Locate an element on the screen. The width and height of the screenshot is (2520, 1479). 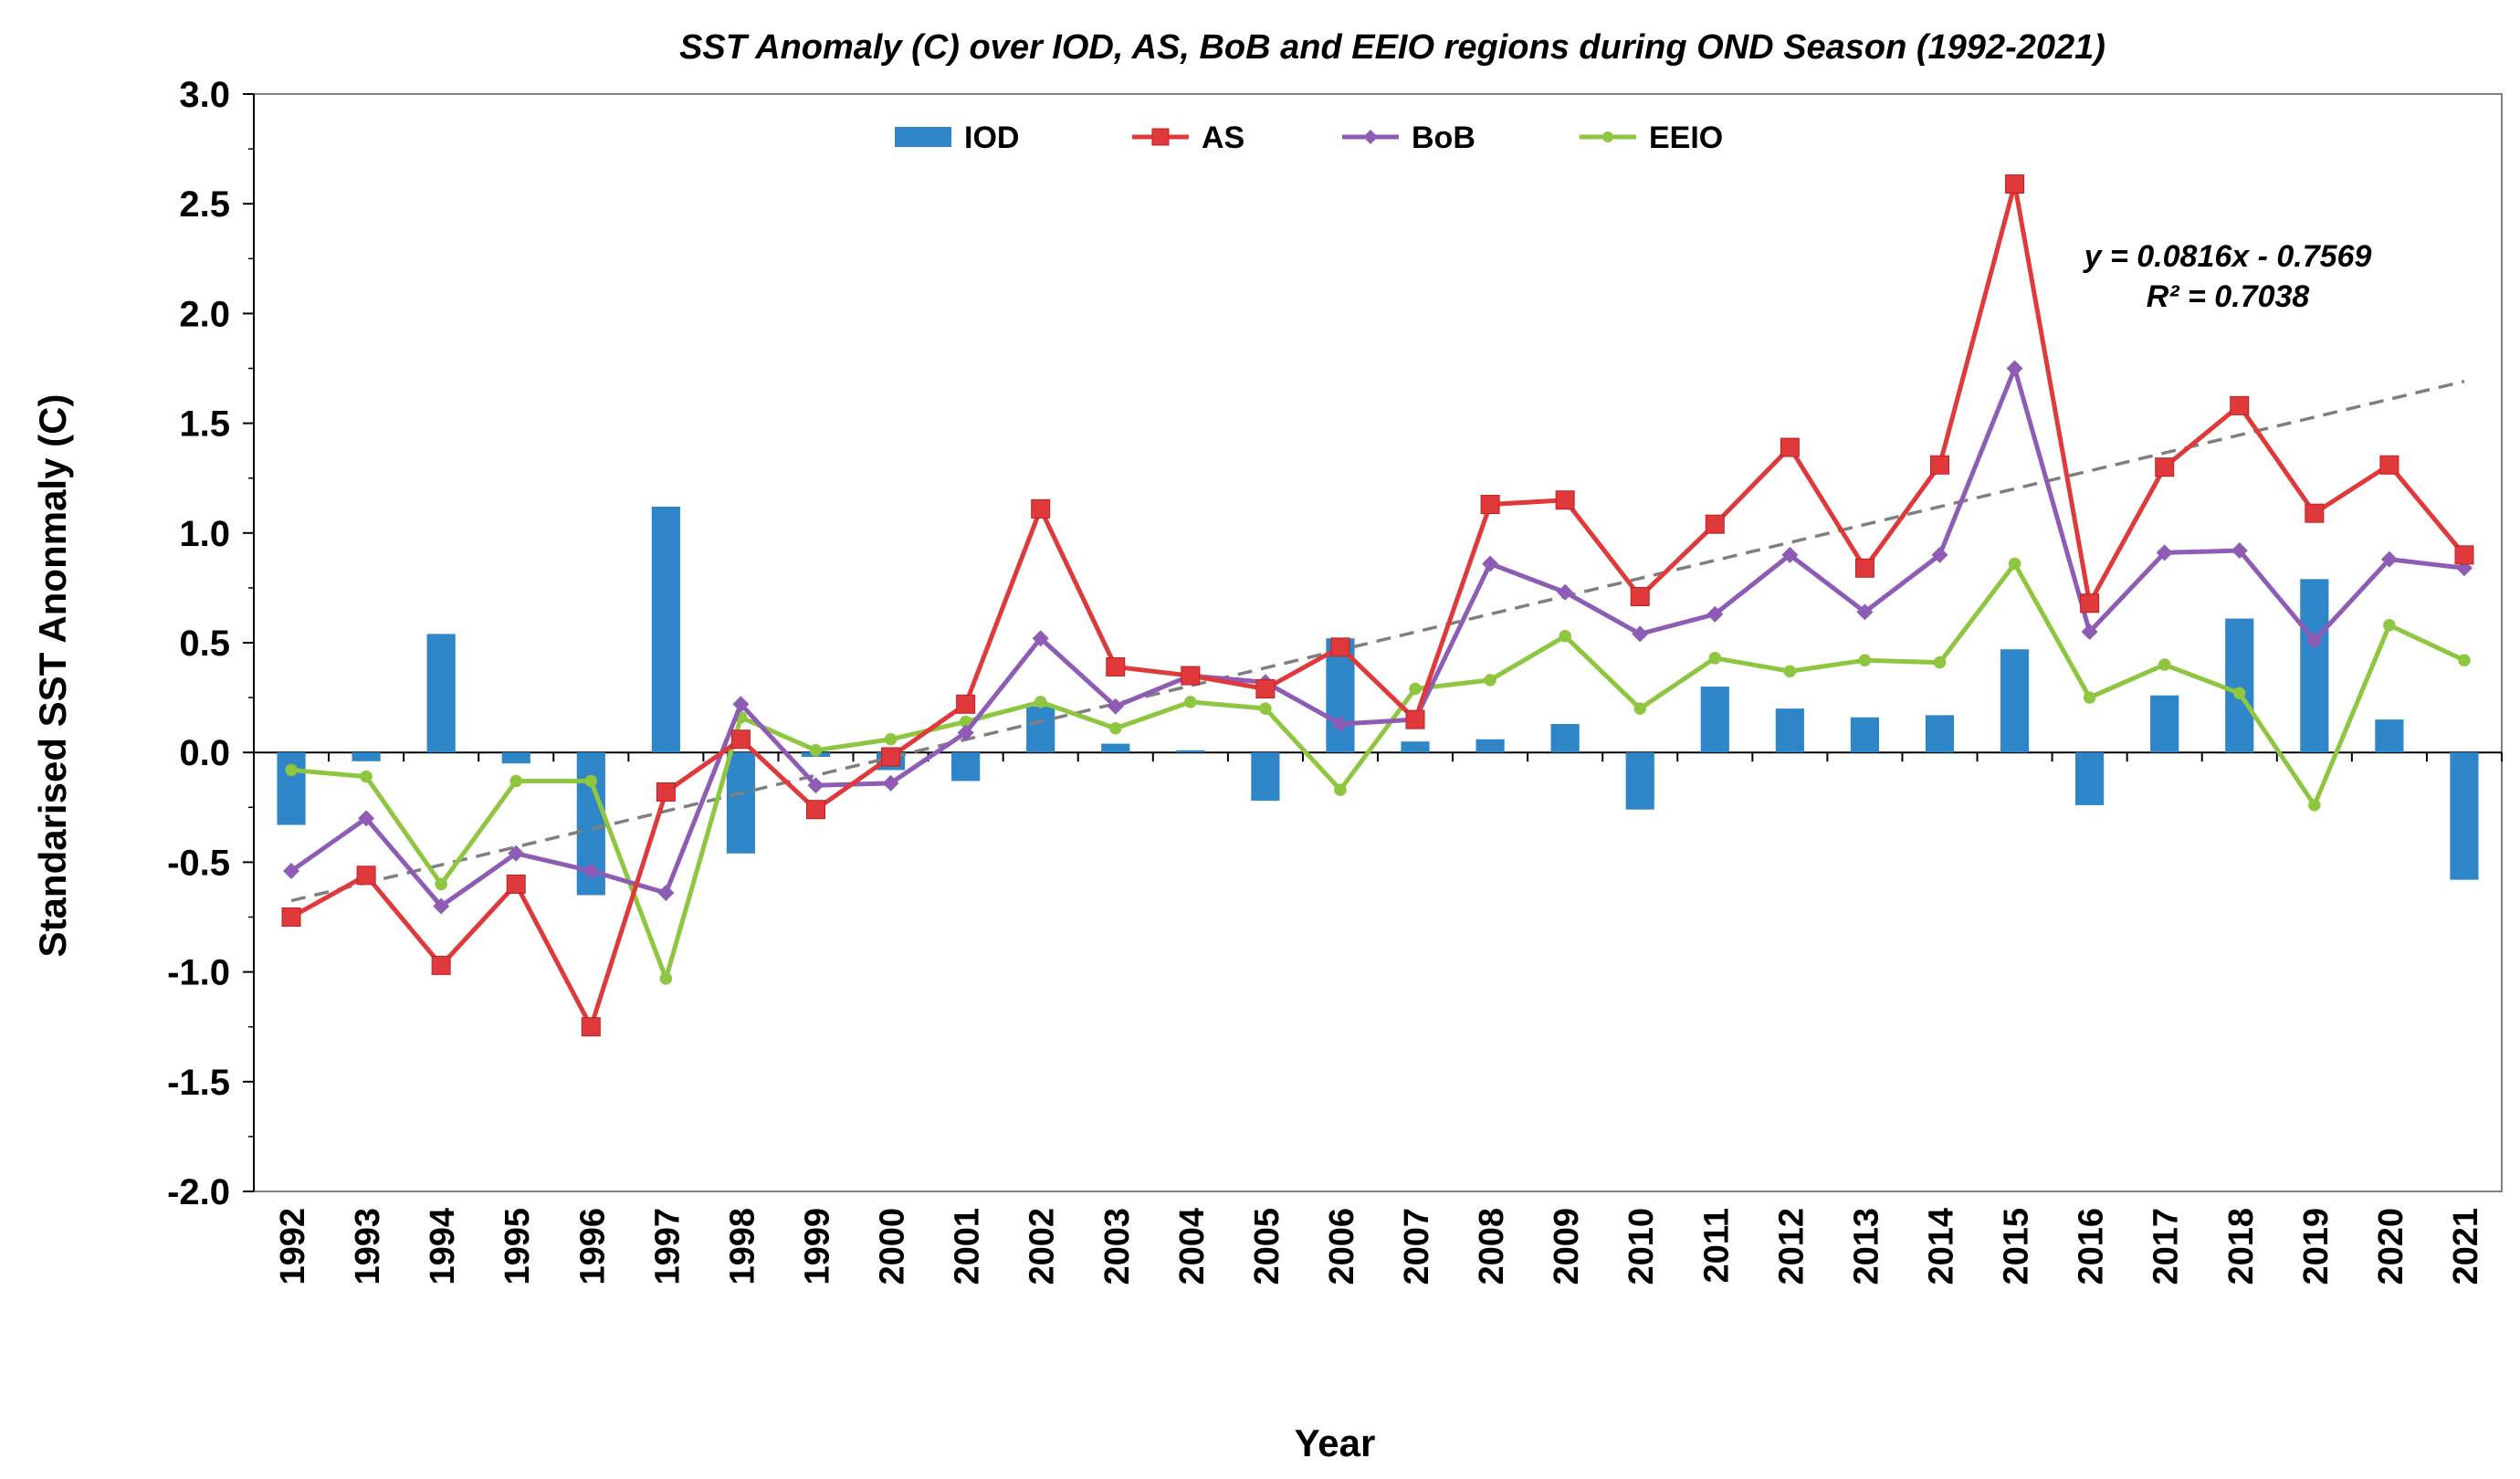
x-tick-label: 2017 is located at coordinates (2166, 1246).